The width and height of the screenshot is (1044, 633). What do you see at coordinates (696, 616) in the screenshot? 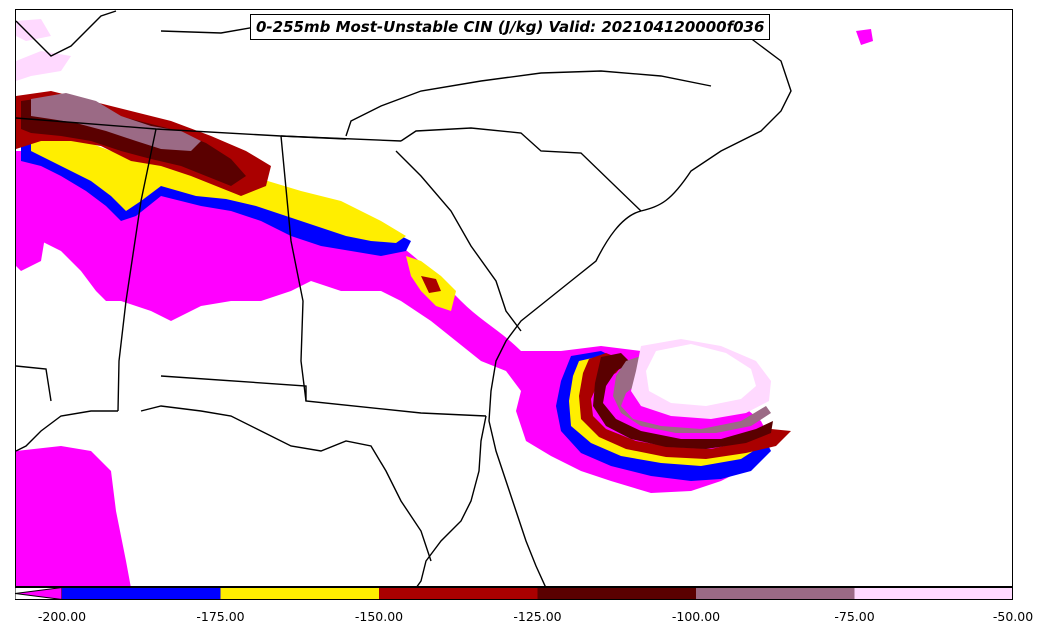
I see `colorbar-tick-label: -100.00` at bounding box center [696, 616].